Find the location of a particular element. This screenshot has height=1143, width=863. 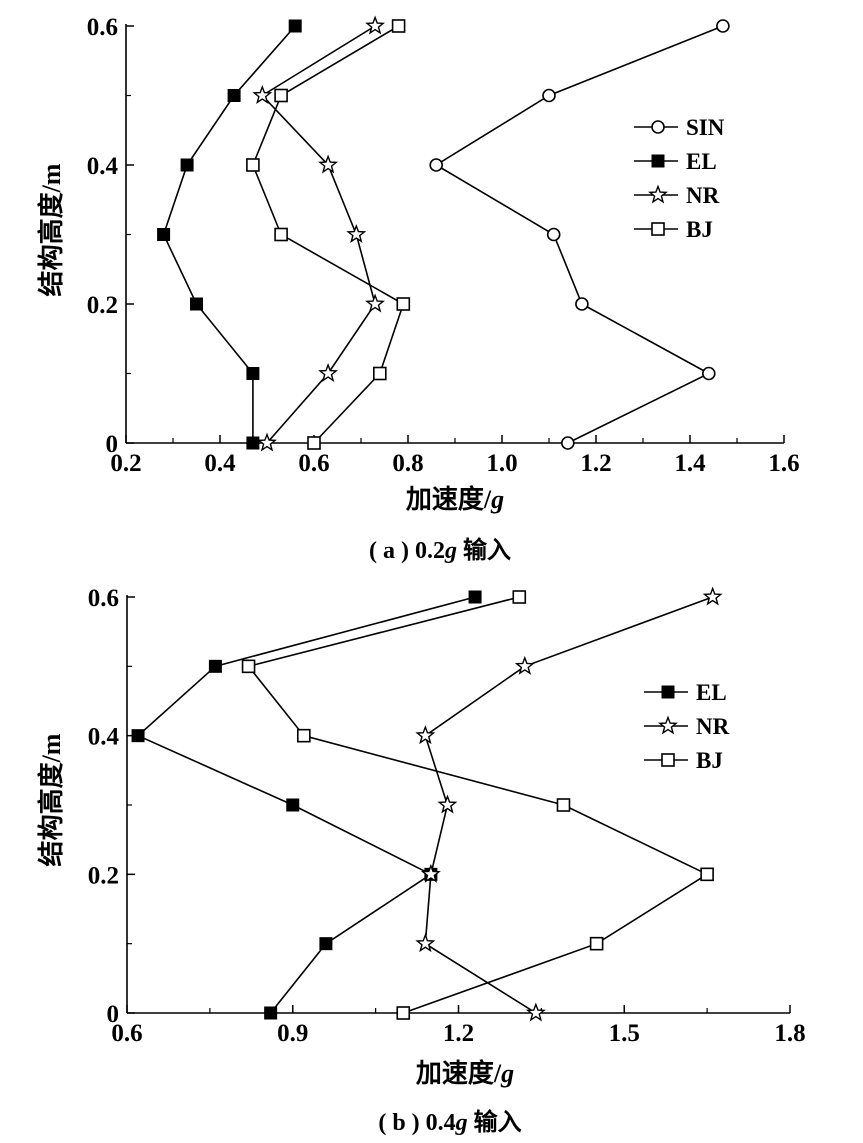

x-tick-label-a: 0.2 is located at coordinates (125, 463).